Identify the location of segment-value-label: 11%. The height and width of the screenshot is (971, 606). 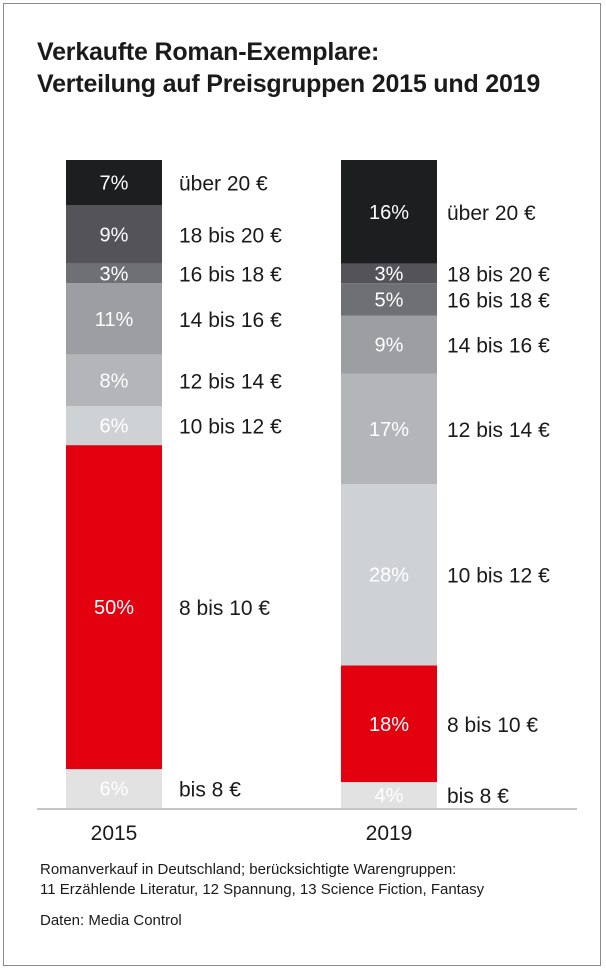
(114, 320).